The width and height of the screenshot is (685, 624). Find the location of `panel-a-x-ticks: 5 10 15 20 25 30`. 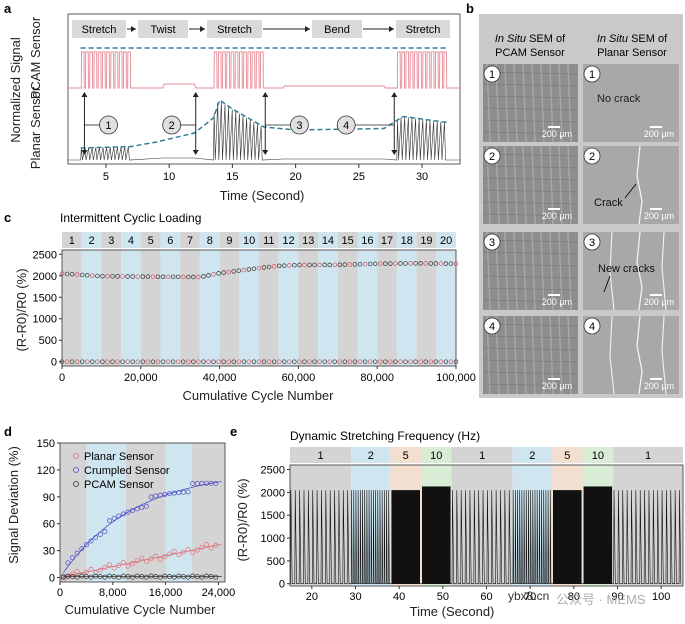

panel-a-x-ticks: 5 10 15 20 25 30 is located at coordinates (265, 173).